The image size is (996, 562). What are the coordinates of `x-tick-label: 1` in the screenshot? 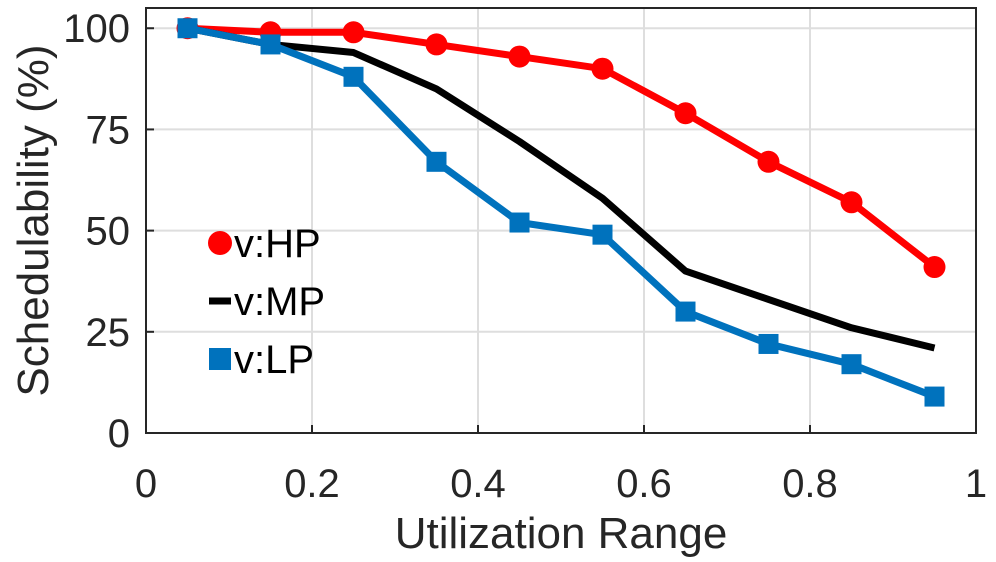 It's located at (976, 484).